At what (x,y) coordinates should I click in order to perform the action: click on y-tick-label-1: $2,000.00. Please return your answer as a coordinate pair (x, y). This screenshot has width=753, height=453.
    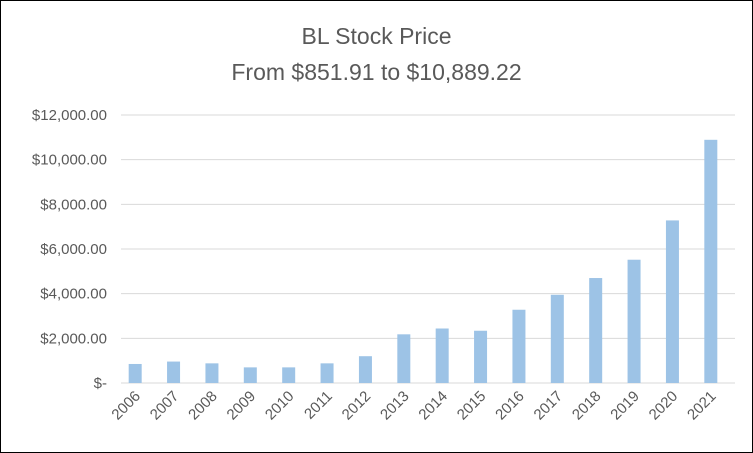
    Looking at the image, I should click on (73, 338).